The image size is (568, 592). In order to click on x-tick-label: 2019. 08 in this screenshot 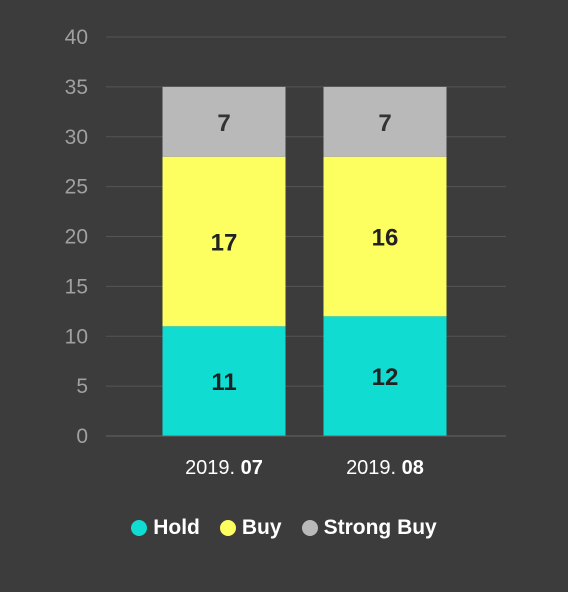, I will do `click(385, 468)`.